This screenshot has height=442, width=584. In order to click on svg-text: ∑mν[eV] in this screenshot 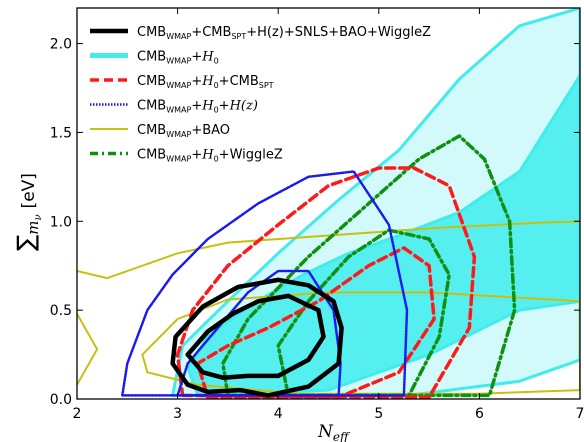, I will do `click(28, 212)`.